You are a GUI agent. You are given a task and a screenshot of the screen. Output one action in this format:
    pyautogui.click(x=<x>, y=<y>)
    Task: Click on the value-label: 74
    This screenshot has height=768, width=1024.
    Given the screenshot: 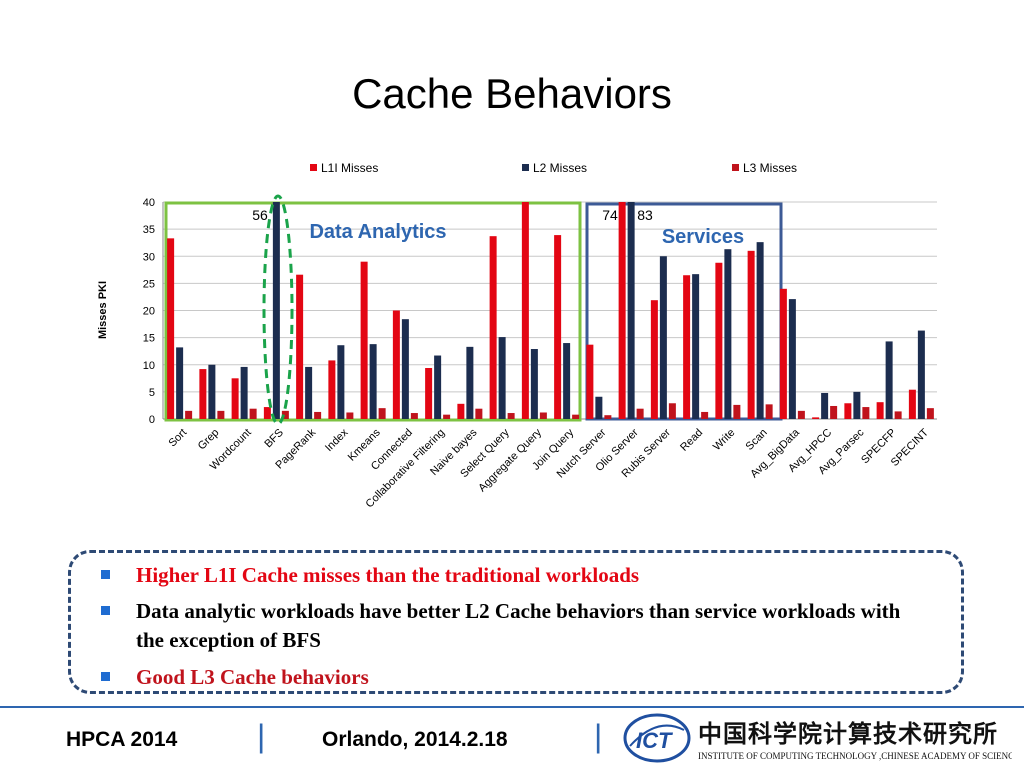 What is the action you would take?
    pyautogui.click(x=610, y=215)
    